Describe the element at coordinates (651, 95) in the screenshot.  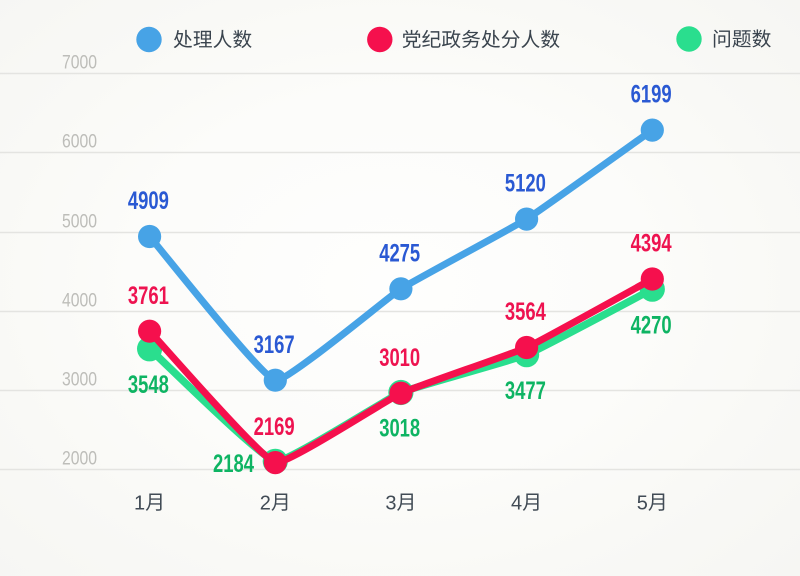
I see `svg-text: 6199` at that location.